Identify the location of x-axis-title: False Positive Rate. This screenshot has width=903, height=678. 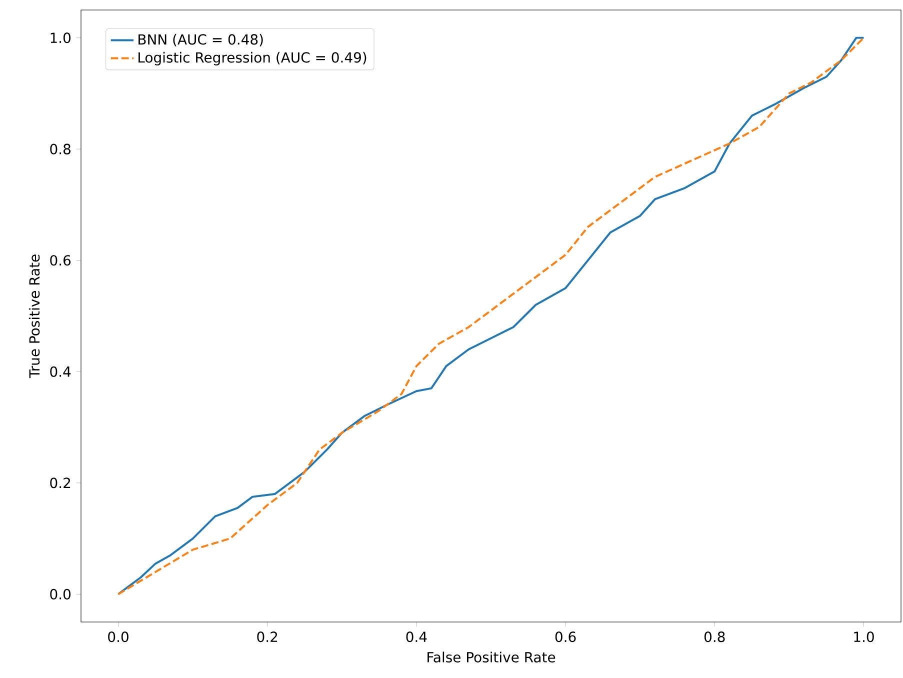
(492, 657).